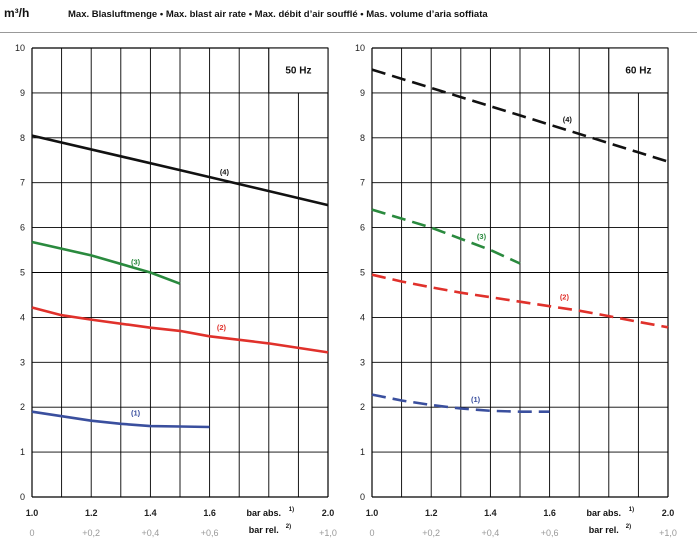 The width and height of the screenshot is (697, 550). Describe the element at coordinates (17, 13) in the screenshot. I see `y-unit-label: m³/h` at that location.